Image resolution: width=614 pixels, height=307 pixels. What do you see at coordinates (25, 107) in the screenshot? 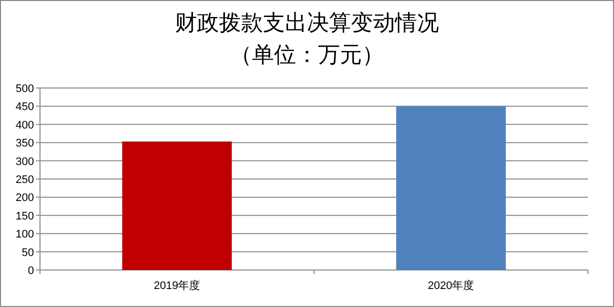
I see `y-tick-label: 450` at bounding box center [25, 107].